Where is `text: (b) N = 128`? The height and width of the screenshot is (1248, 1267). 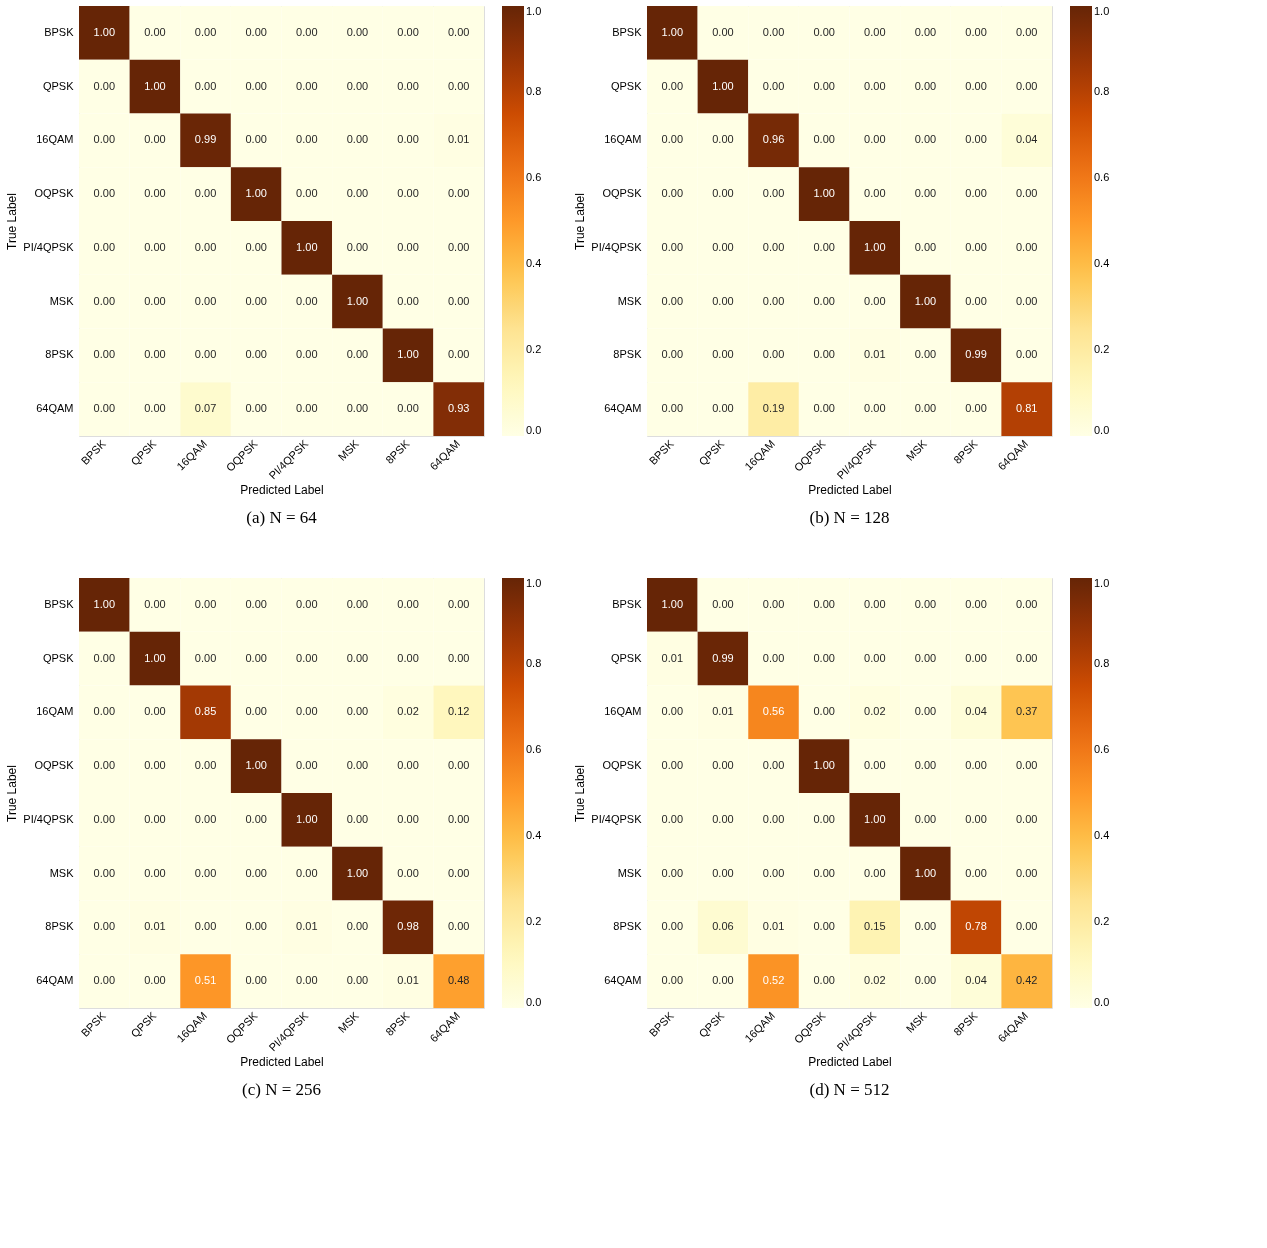 text: (b) N = 128 is located at coordinates (849, 517).